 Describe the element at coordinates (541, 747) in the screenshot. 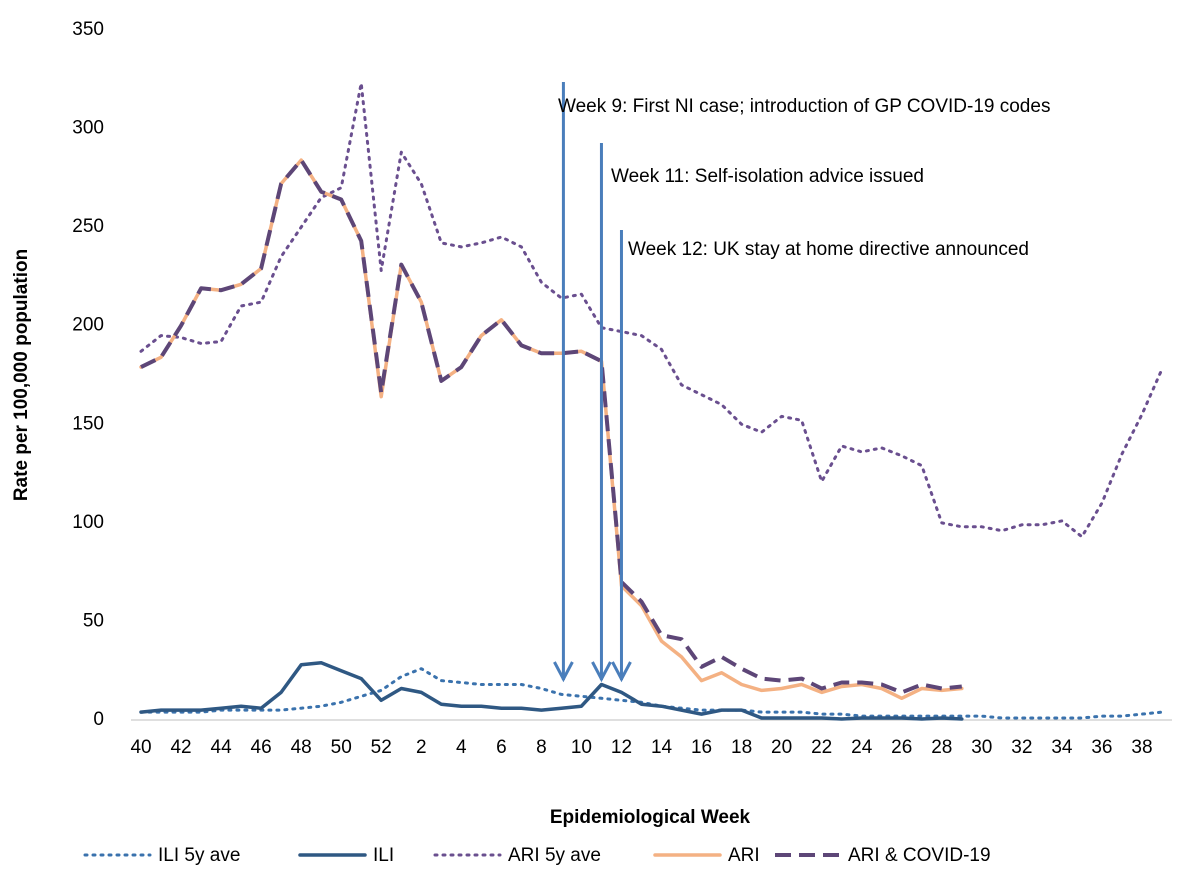

I see `x-tick-label: 8` at that location.